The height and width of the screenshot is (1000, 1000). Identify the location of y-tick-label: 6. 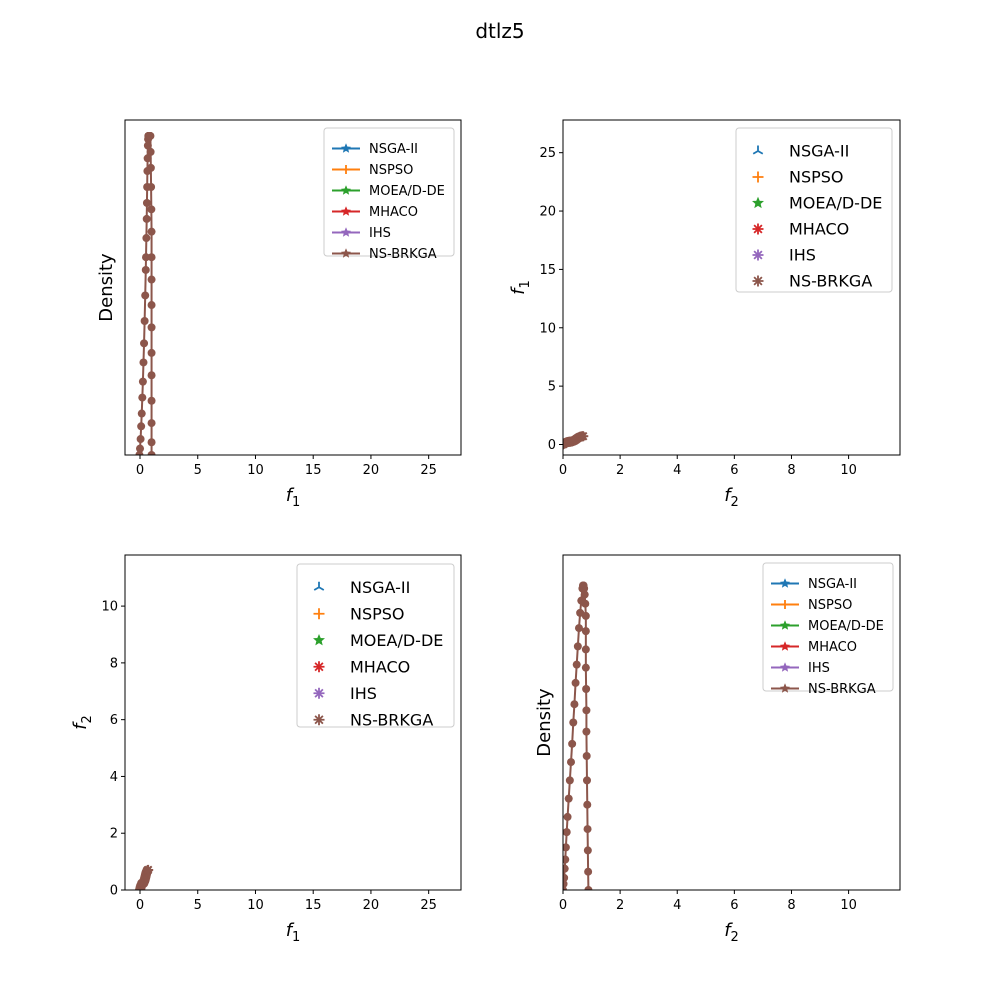
(114, 720).